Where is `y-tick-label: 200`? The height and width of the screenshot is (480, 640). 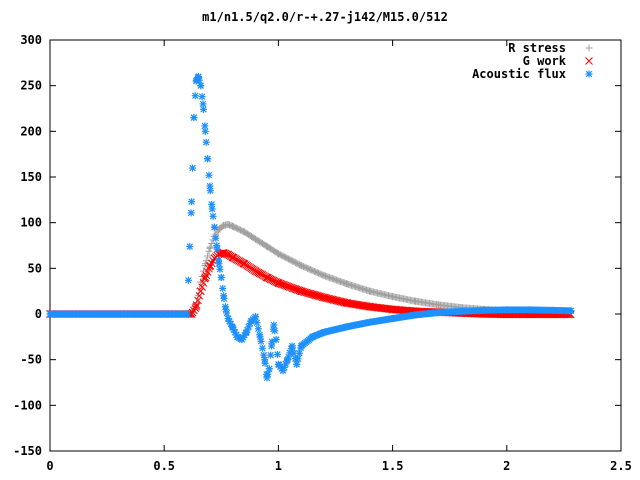
y-tick-label: 200 is located at coordinates (31, 131).